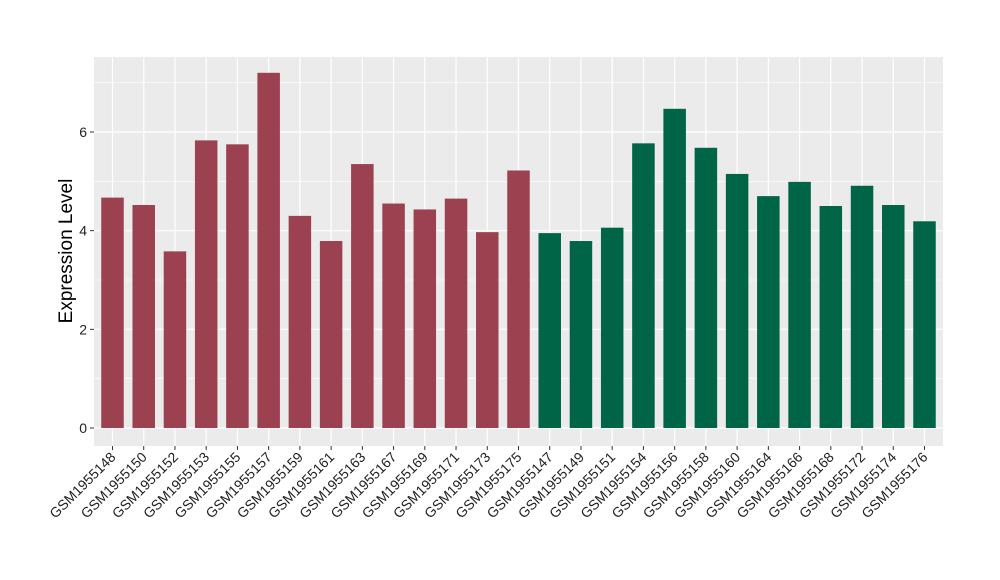 This screenshot has width=1000, height=580. Describe the element at coordinates (425, 318) in the screenshot. I see `bar-GSM1955169` at that location.